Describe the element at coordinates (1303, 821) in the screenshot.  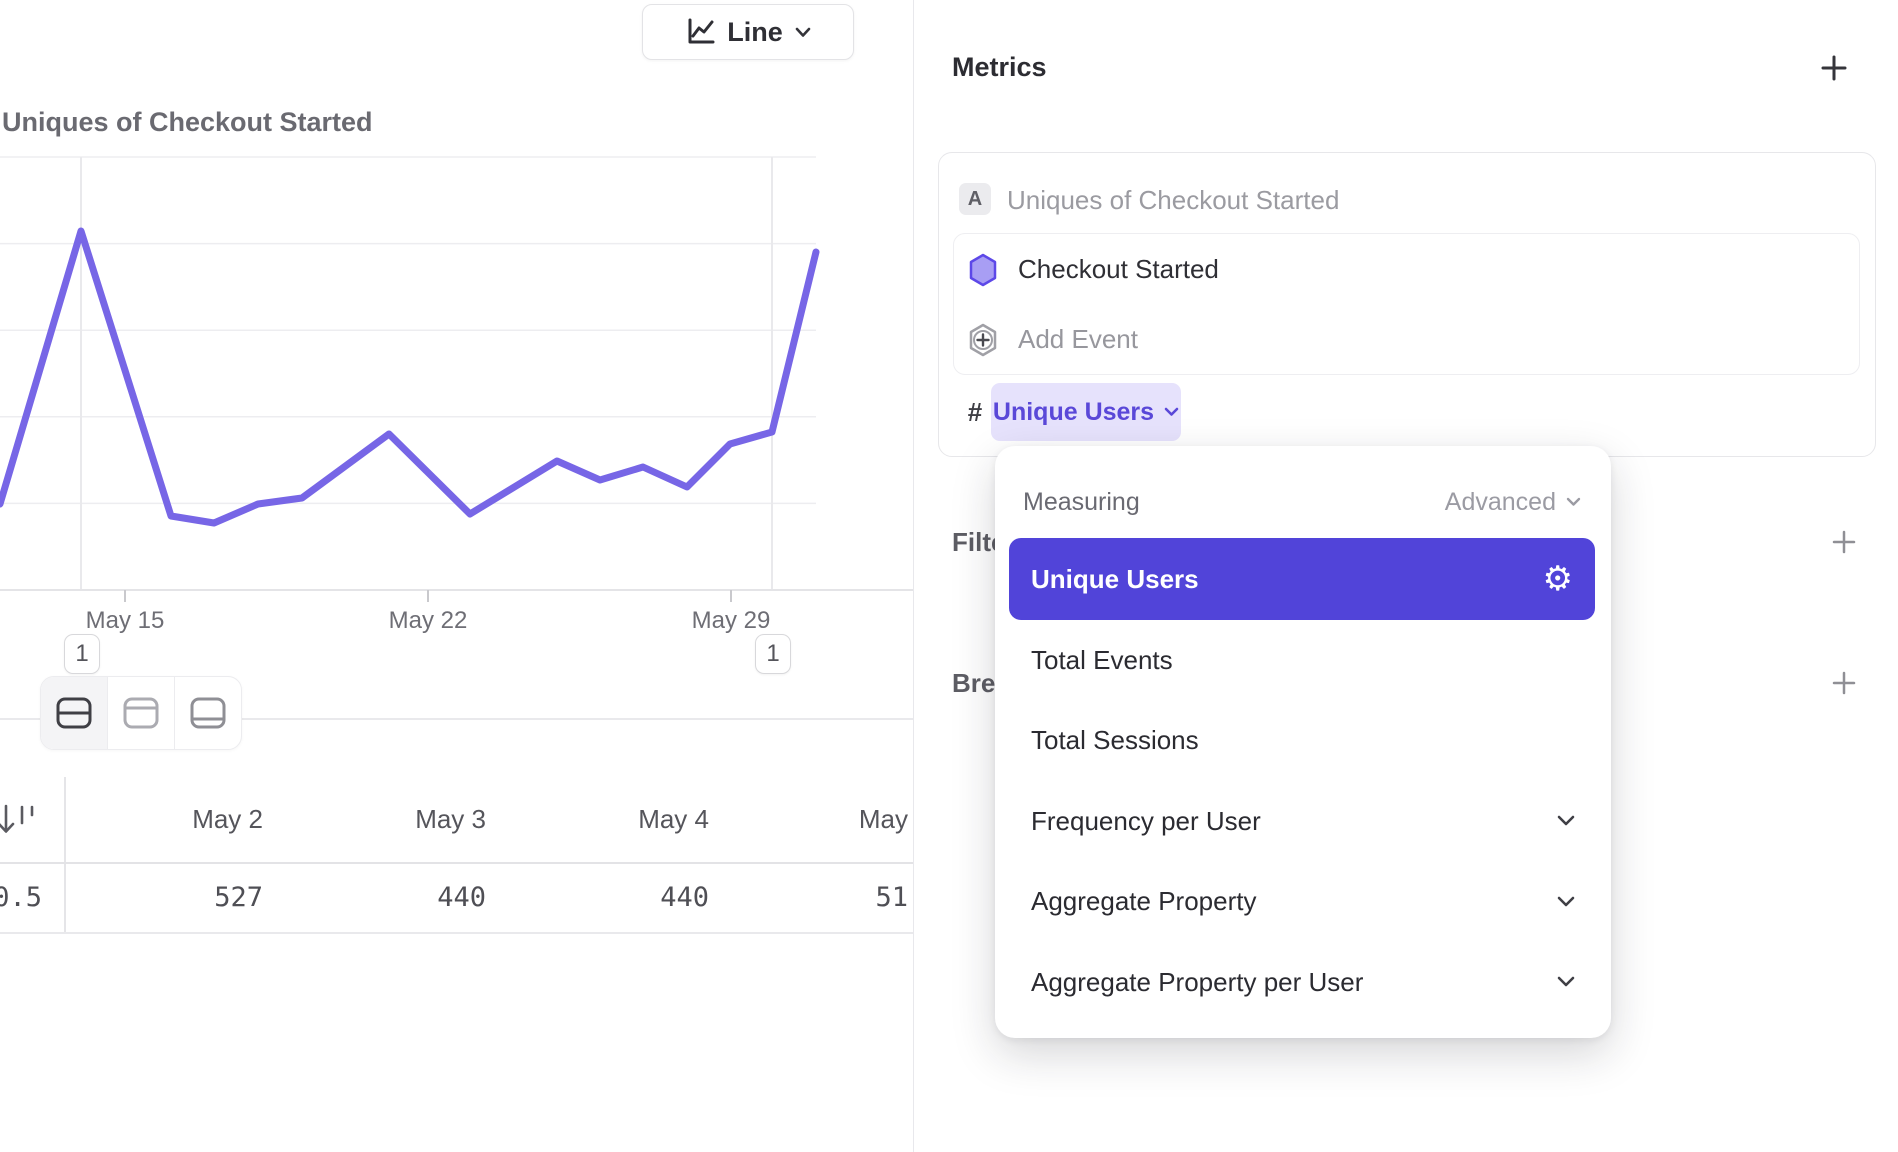
I see `menu-item-frequency-per-user: Frequency per User` at that location.